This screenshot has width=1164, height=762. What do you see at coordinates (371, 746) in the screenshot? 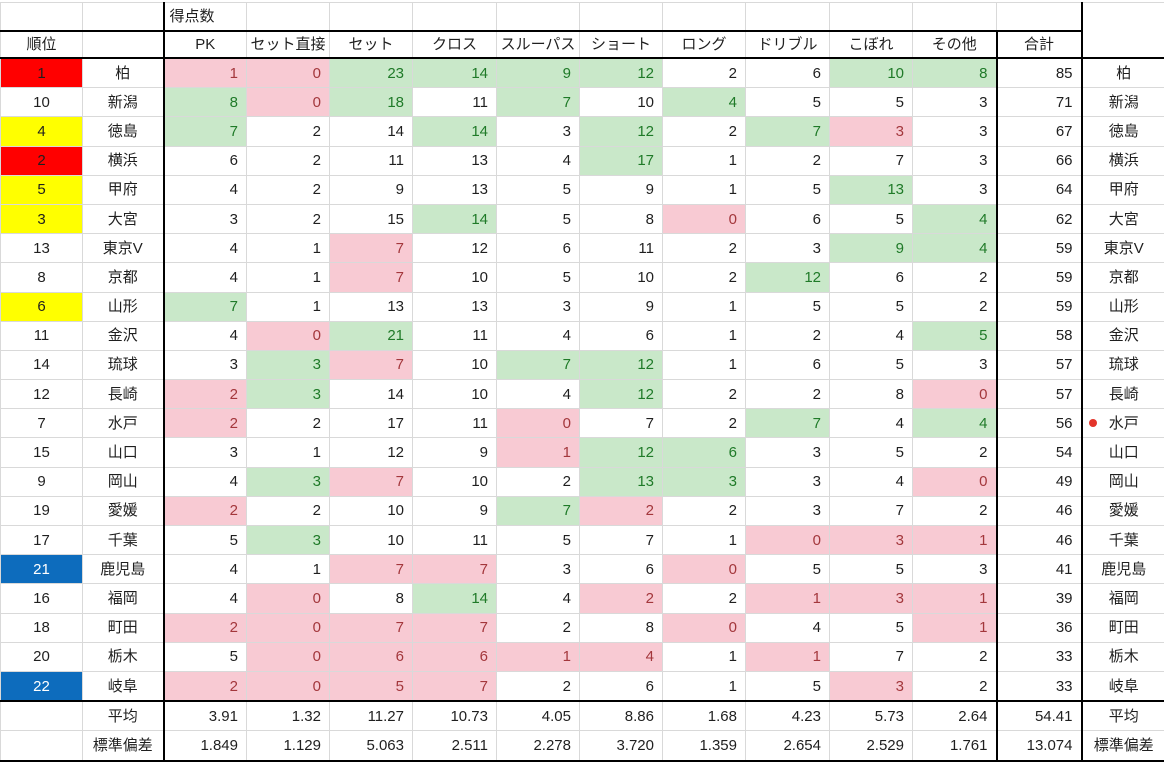
I see `summary-value-cell: 5.063` at bounding box center [371, 746].